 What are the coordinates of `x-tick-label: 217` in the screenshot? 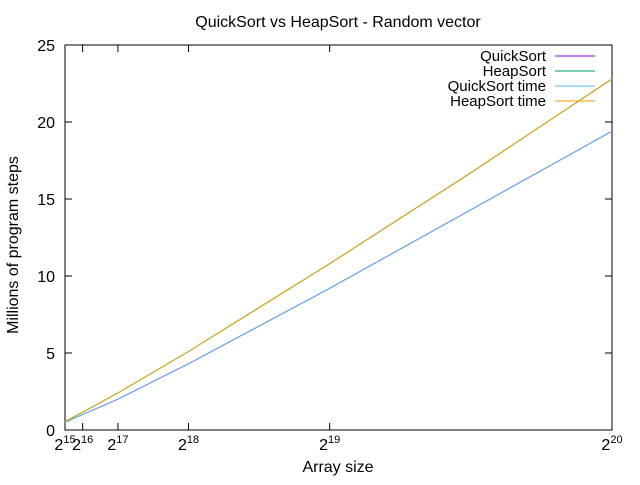 It's located at (117, 444).